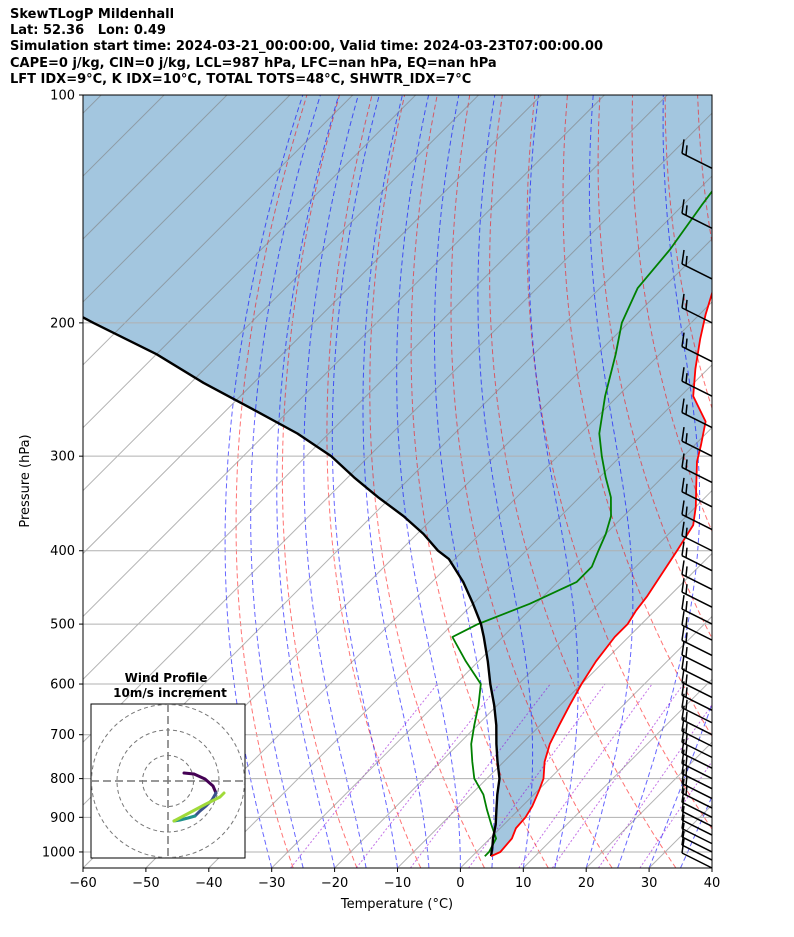 The width and height of the screenshot is (794, 937). What do you see at coordinates (523, 883) in the screenshot?
I see `x-tick-label: 10` at bounding box center [523, 883].